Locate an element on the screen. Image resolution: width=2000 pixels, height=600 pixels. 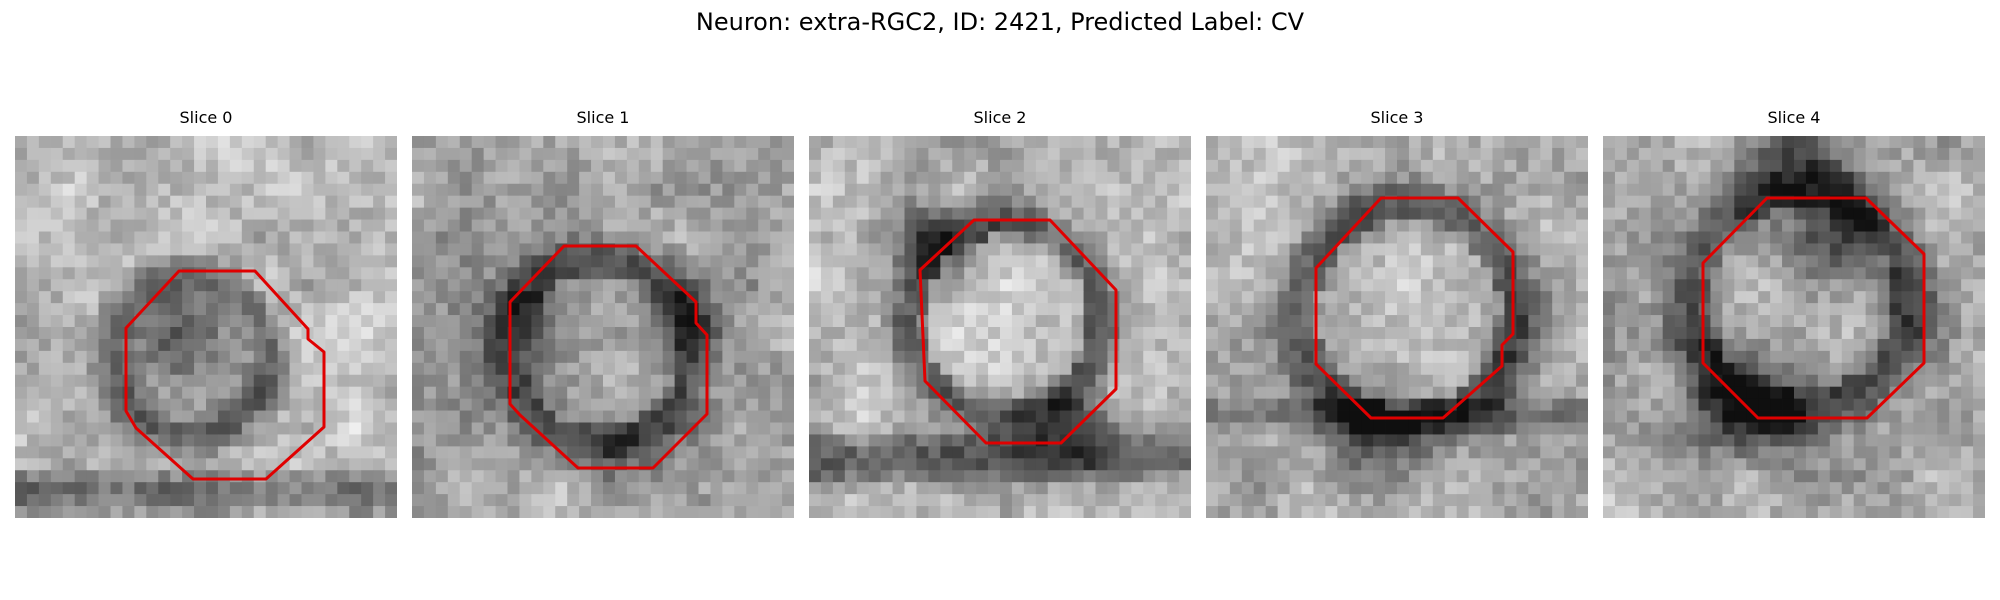
slice-title-2: Slice 2 is located at coordinates (1000, 117).